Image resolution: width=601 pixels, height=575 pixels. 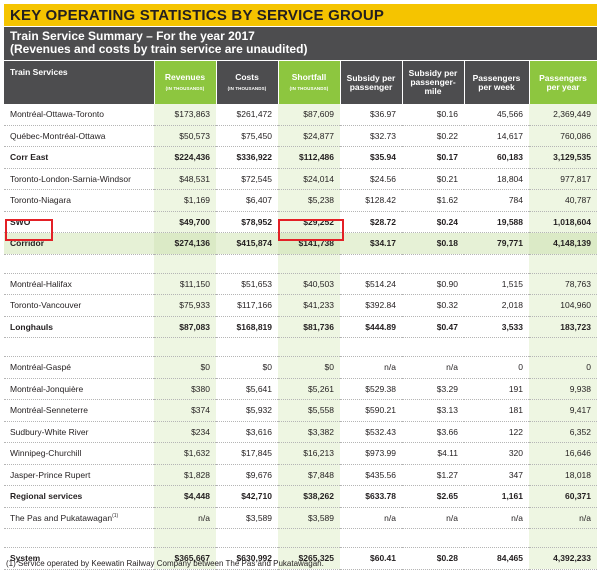 What do you see at coordinates (309, 157) in the screenshot?
I see `shortfall-cell: $112,486` at bounding box center [309, 157].